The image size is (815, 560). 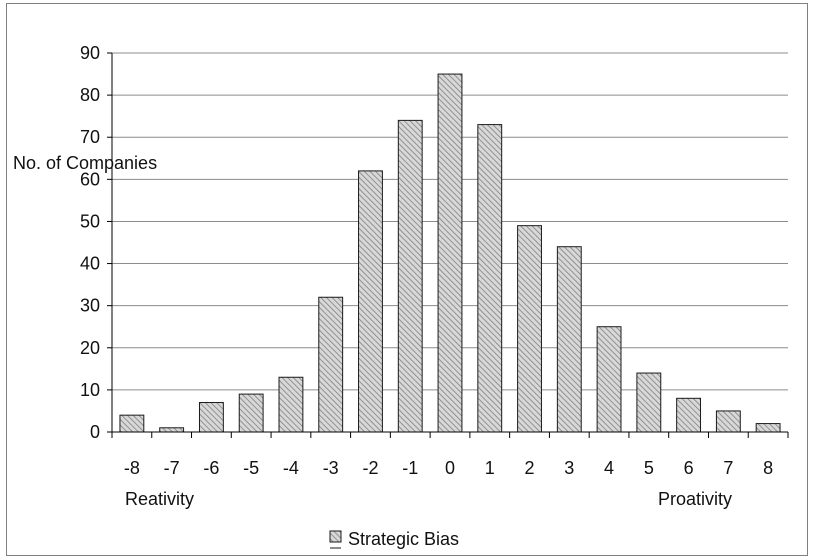 I want to click on x-tick-label: -5, so click(x=251, y=468).